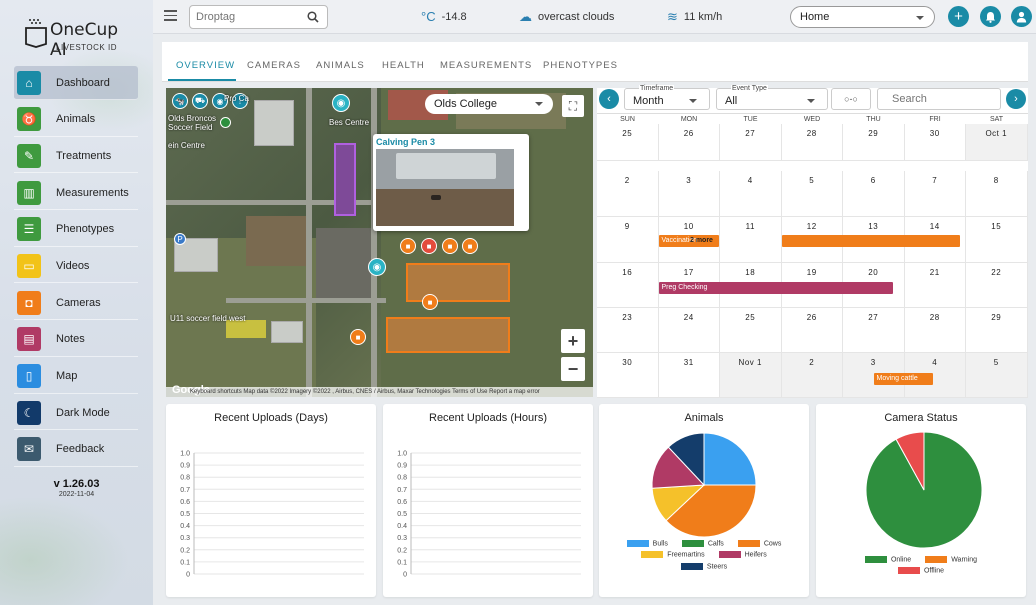 The height and width of the screenshot is (605, 1036). What do you see at coordinates (997, 194) in the screenshot?
I see `calendar-day-cell: 8` at bounding box center [997, 194].